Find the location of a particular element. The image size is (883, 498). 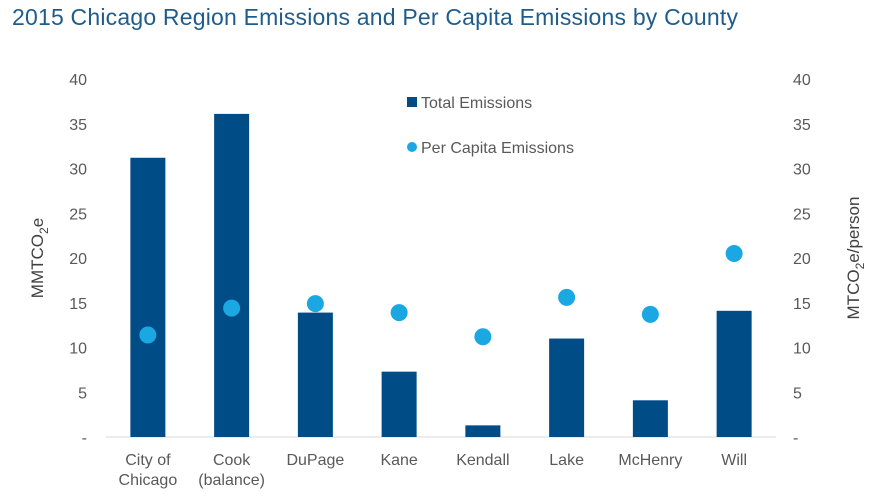

right-tick-label: 10 is located at coordinates (802, 349).